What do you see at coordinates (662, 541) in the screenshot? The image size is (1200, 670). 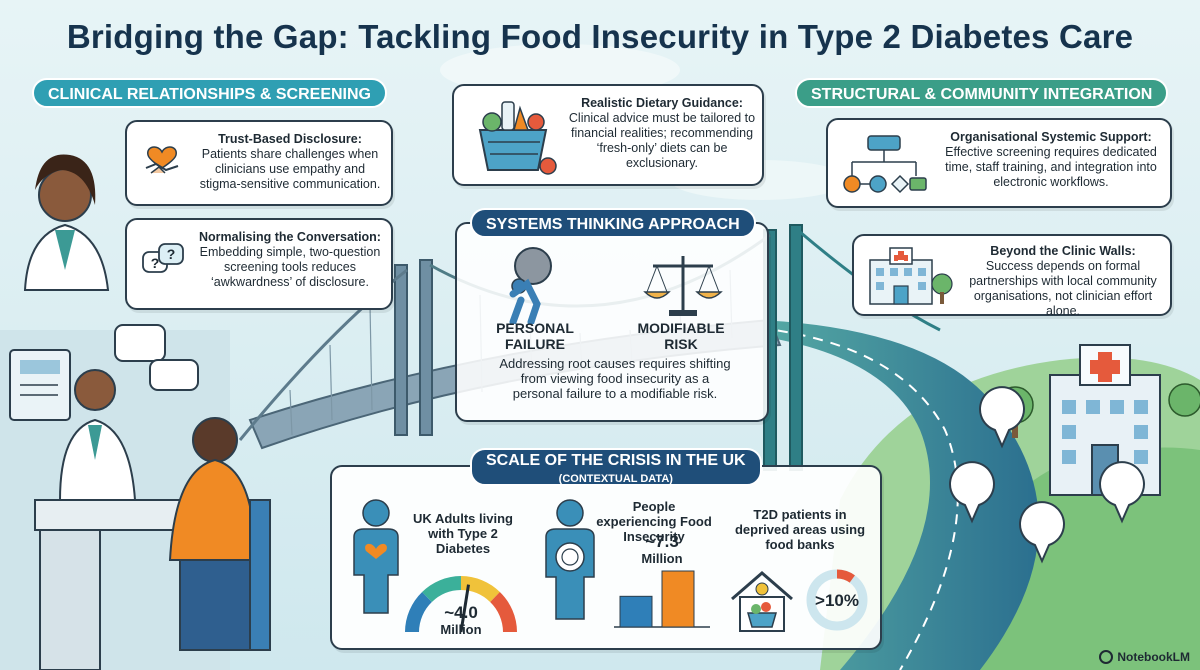 I see `stat-2-value: ~7.3` at bounding box center [662, 541].